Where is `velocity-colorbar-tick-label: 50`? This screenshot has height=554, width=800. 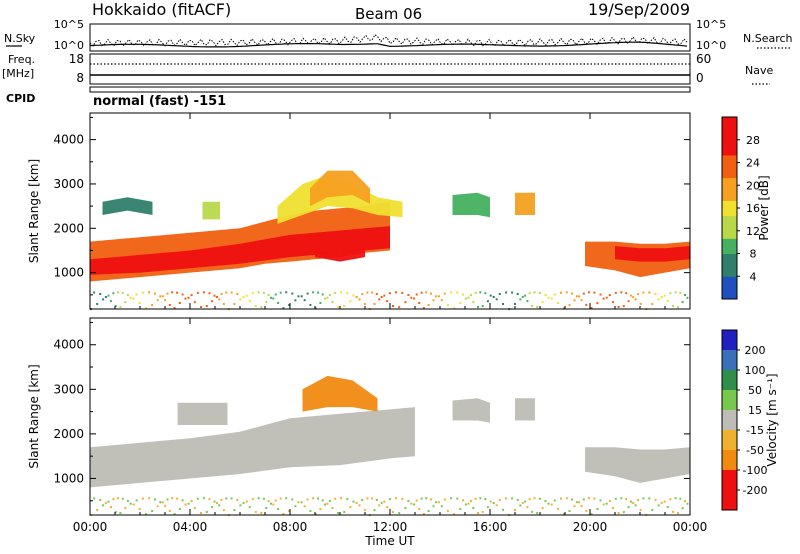 velocity-colorbar-tick-label: 50 is located at coordinates (755, 390).